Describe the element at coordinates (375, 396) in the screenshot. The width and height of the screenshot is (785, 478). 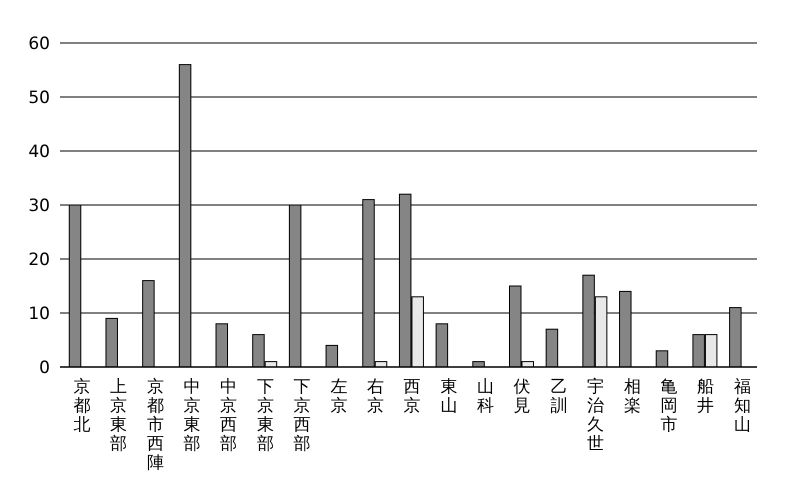
I see `x-tick-label: 右京` at that location.